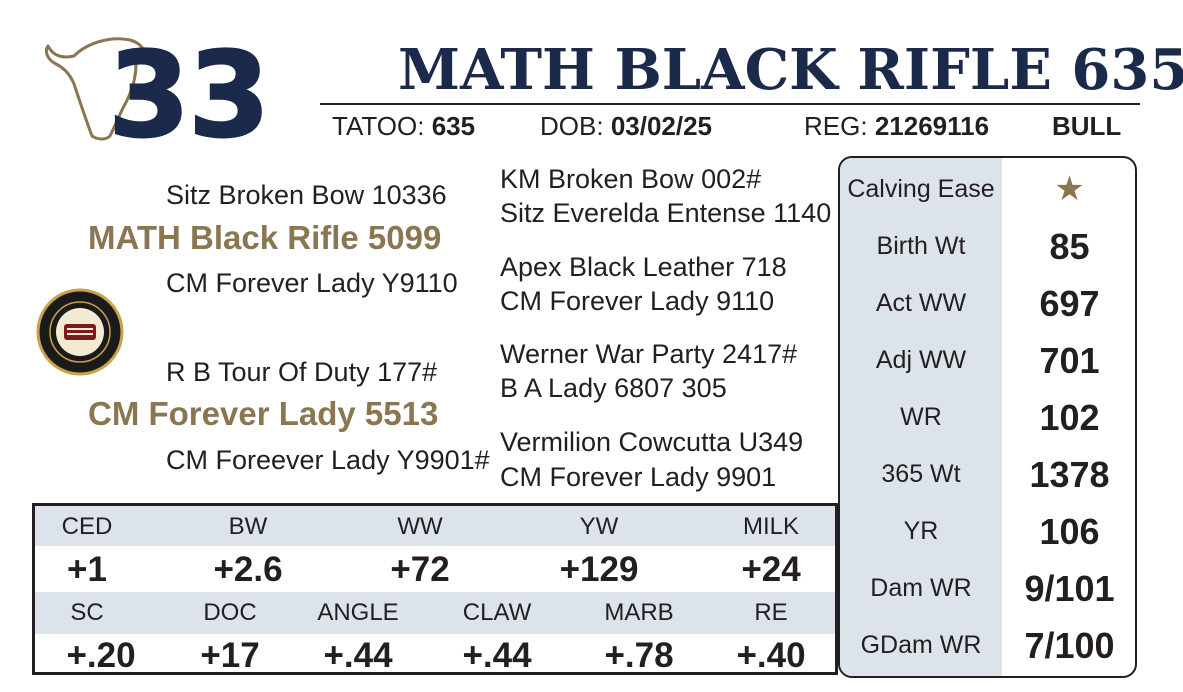 The width and height of the screenshot is (1183, 692). I want to click on reg-label: REG:, so click(836, 126).